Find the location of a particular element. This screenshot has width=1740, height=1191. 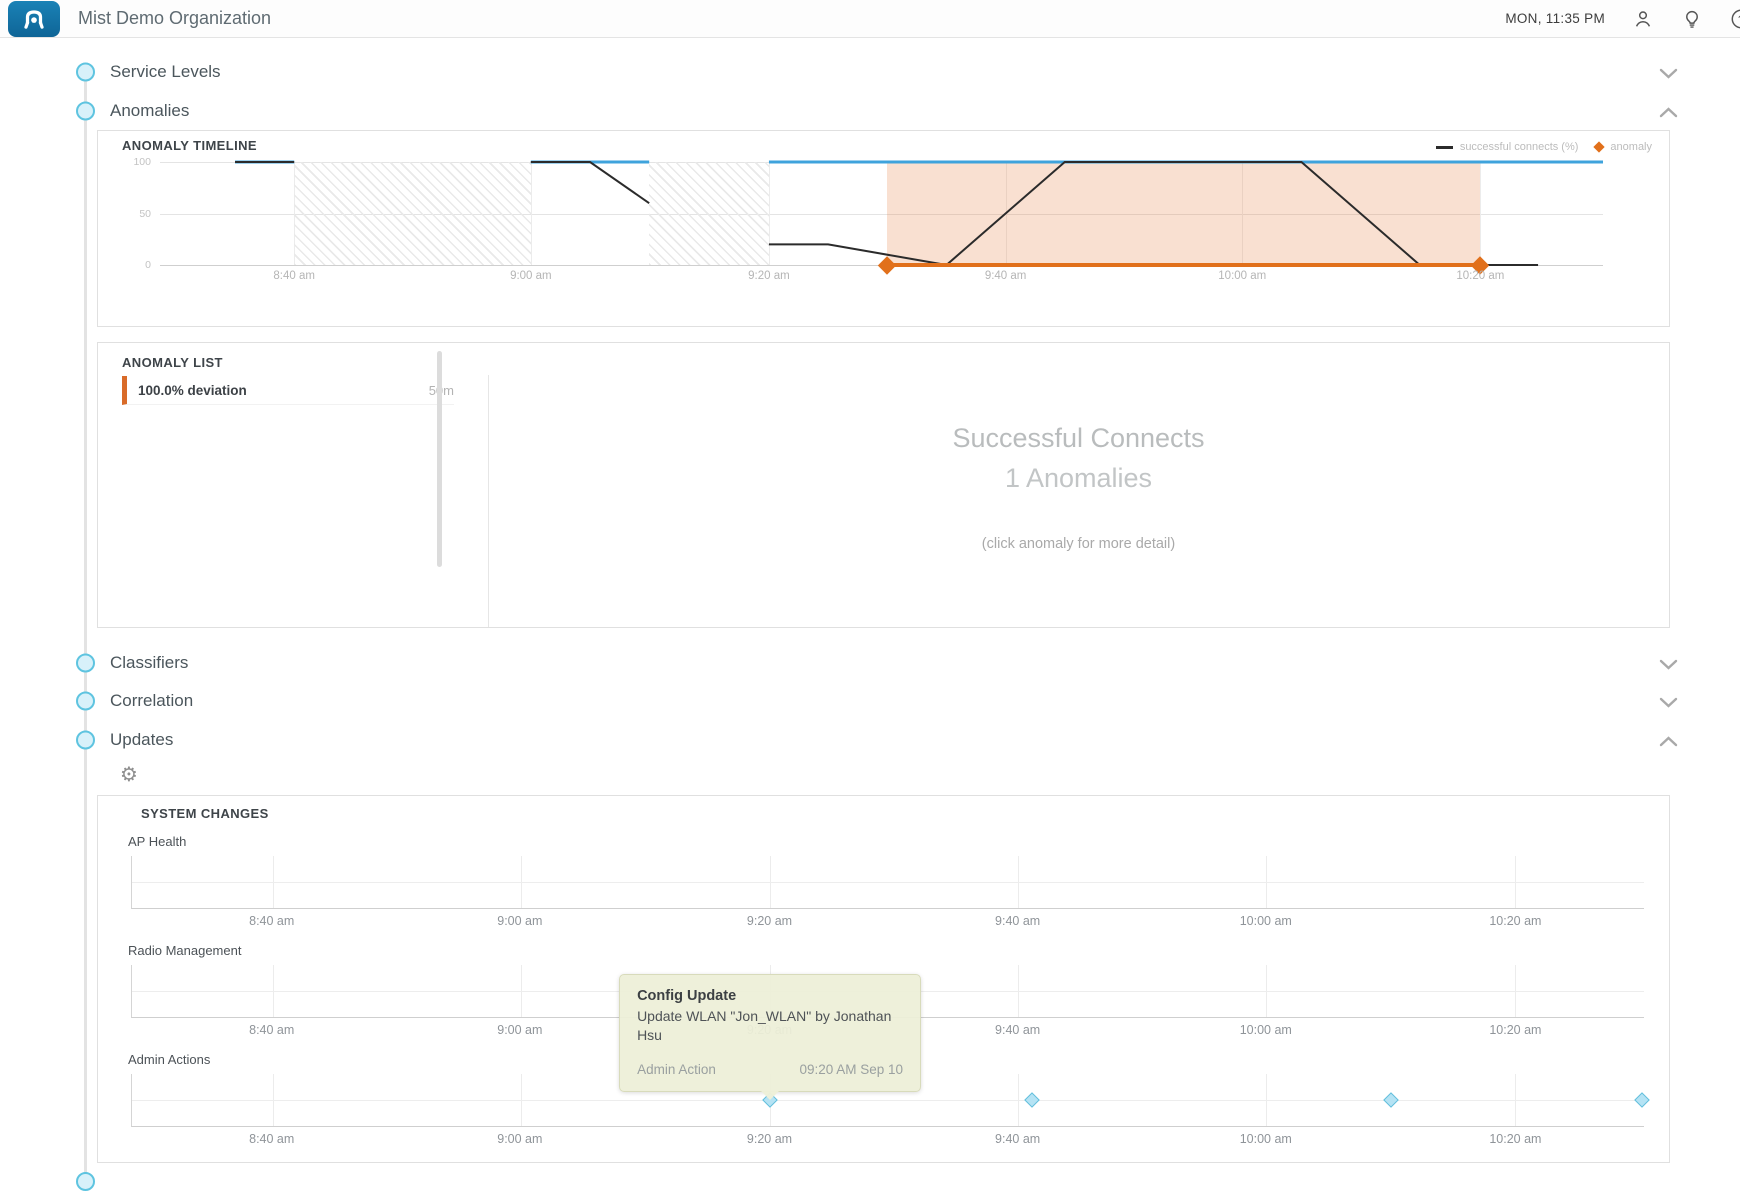

section-row-correlation: Correlation is located at coordinates (870, 701).